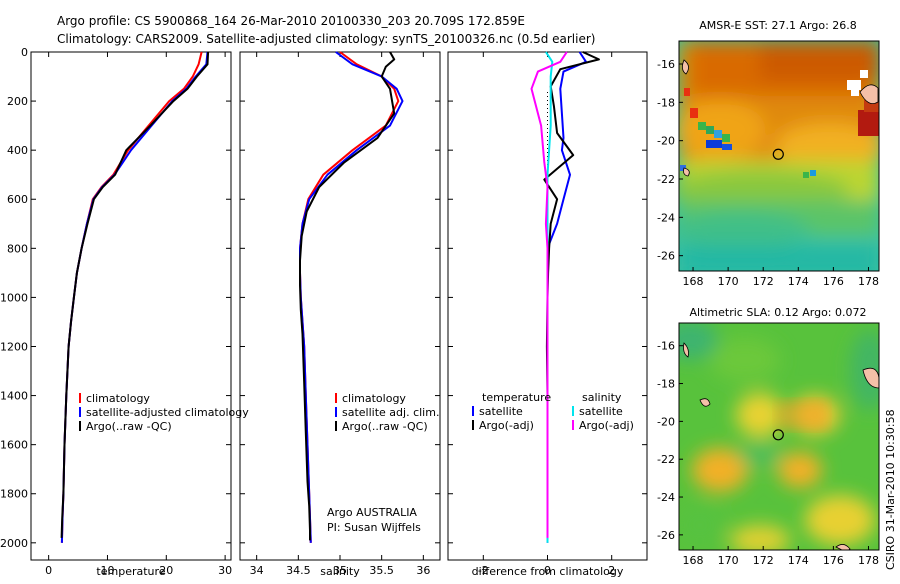 The image size is (900, 584). Describe the element at coordinates (14, 494) in the screenshot. I see `depth-tick-label: 1800` at that location.